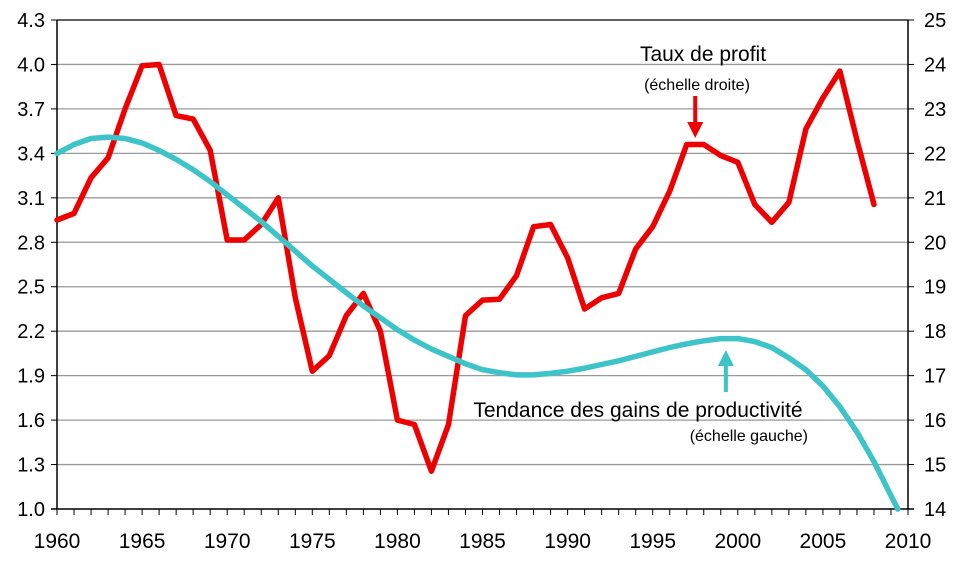 The image size is (962, 565). I want to click on y-left-tick-label: 4.3, so click(31, 21).